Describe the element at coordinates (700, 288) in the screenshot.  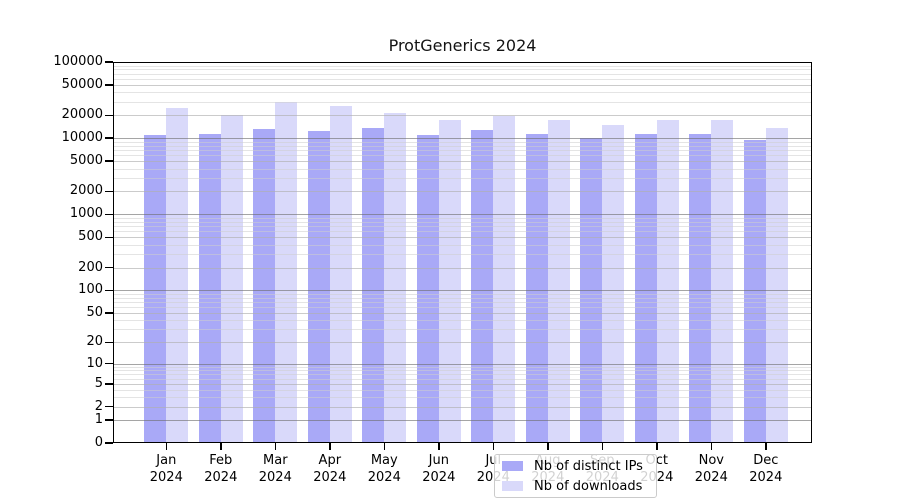
I see `bar-distinct-ips-nov` at that location.